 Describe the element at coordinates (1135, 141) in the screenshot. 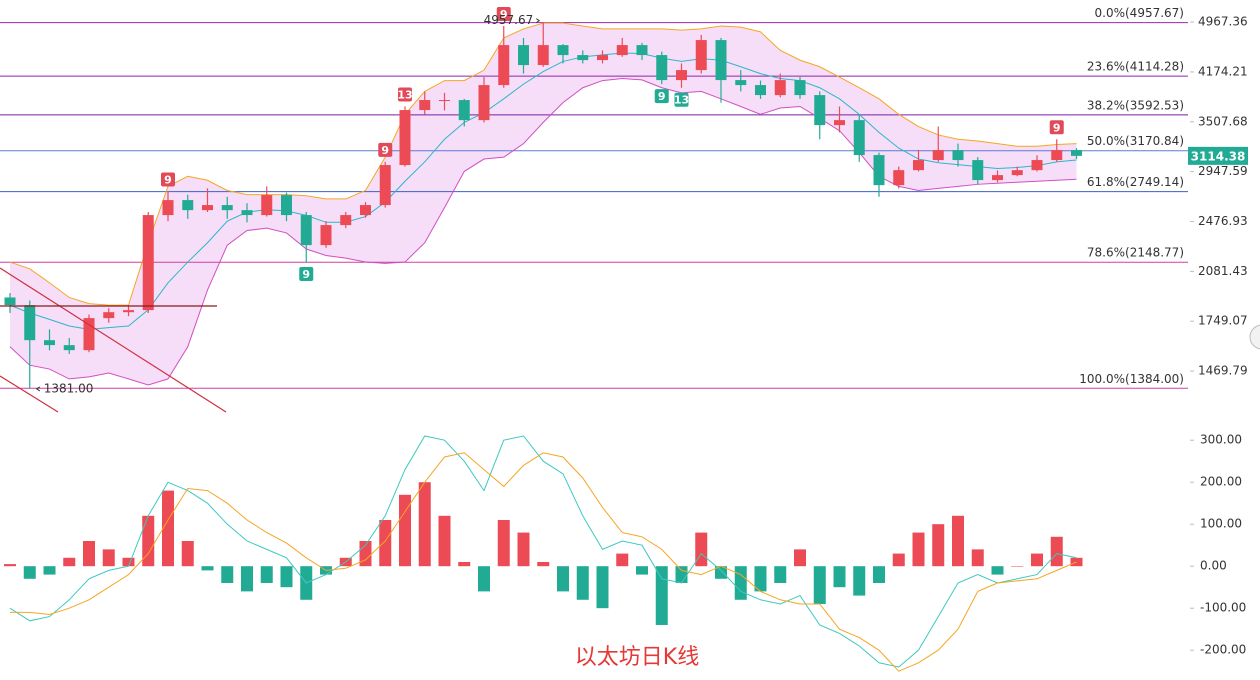

I see `fib-label: 50.0%(3170.84)` at that location.